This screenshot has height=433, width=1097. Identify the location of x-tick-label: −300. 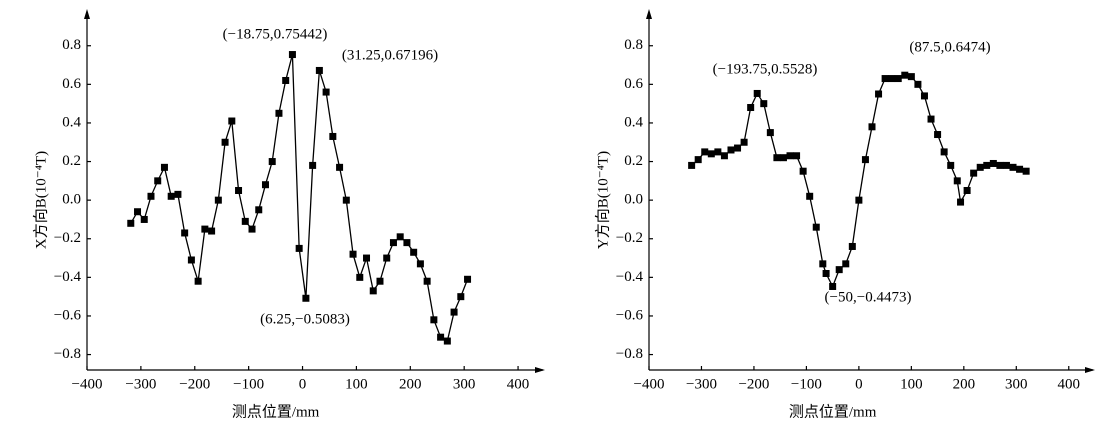
(701, 384).